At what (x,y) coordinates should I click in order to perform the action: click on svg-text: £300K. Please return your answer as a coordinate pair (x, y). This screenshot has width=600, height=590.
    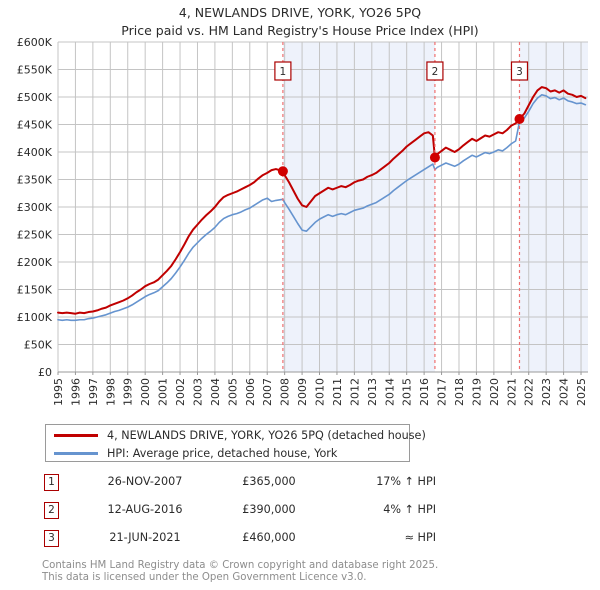
    Looking at the image, I should click on (35, 207).